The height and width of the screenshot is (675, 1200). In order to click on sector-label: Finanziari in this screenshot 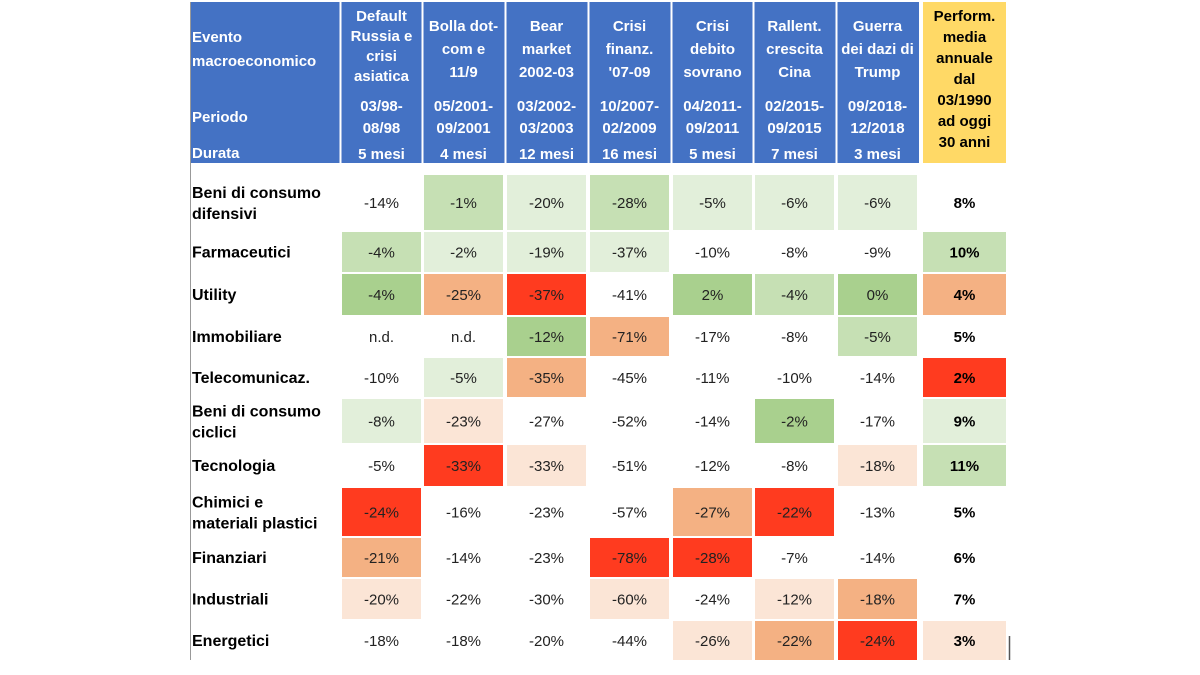, I will do `click(229, 558)`.